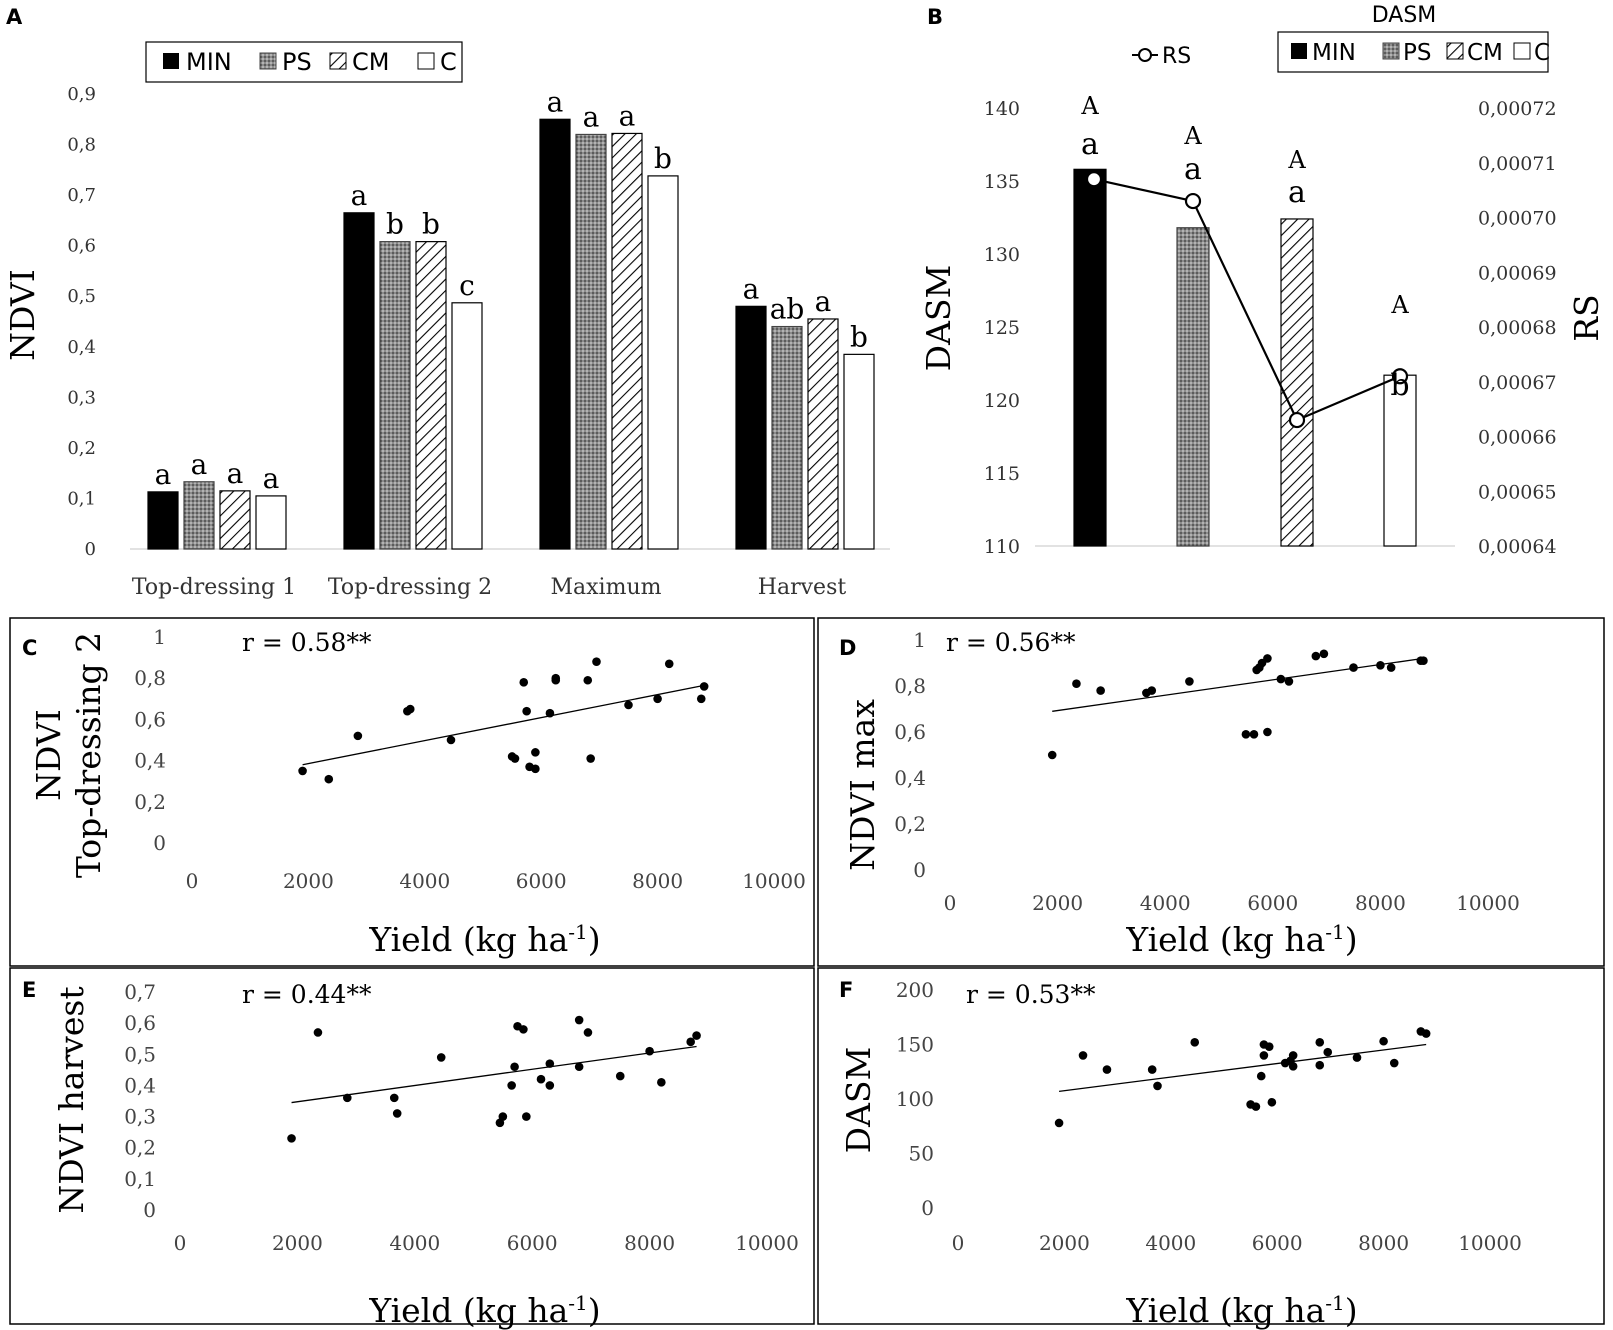  What do you see at coordinates (71, 1099) in the screenshot?
I see `y-axis-title: NDVI harvest` at bounding box center [71, 1099].